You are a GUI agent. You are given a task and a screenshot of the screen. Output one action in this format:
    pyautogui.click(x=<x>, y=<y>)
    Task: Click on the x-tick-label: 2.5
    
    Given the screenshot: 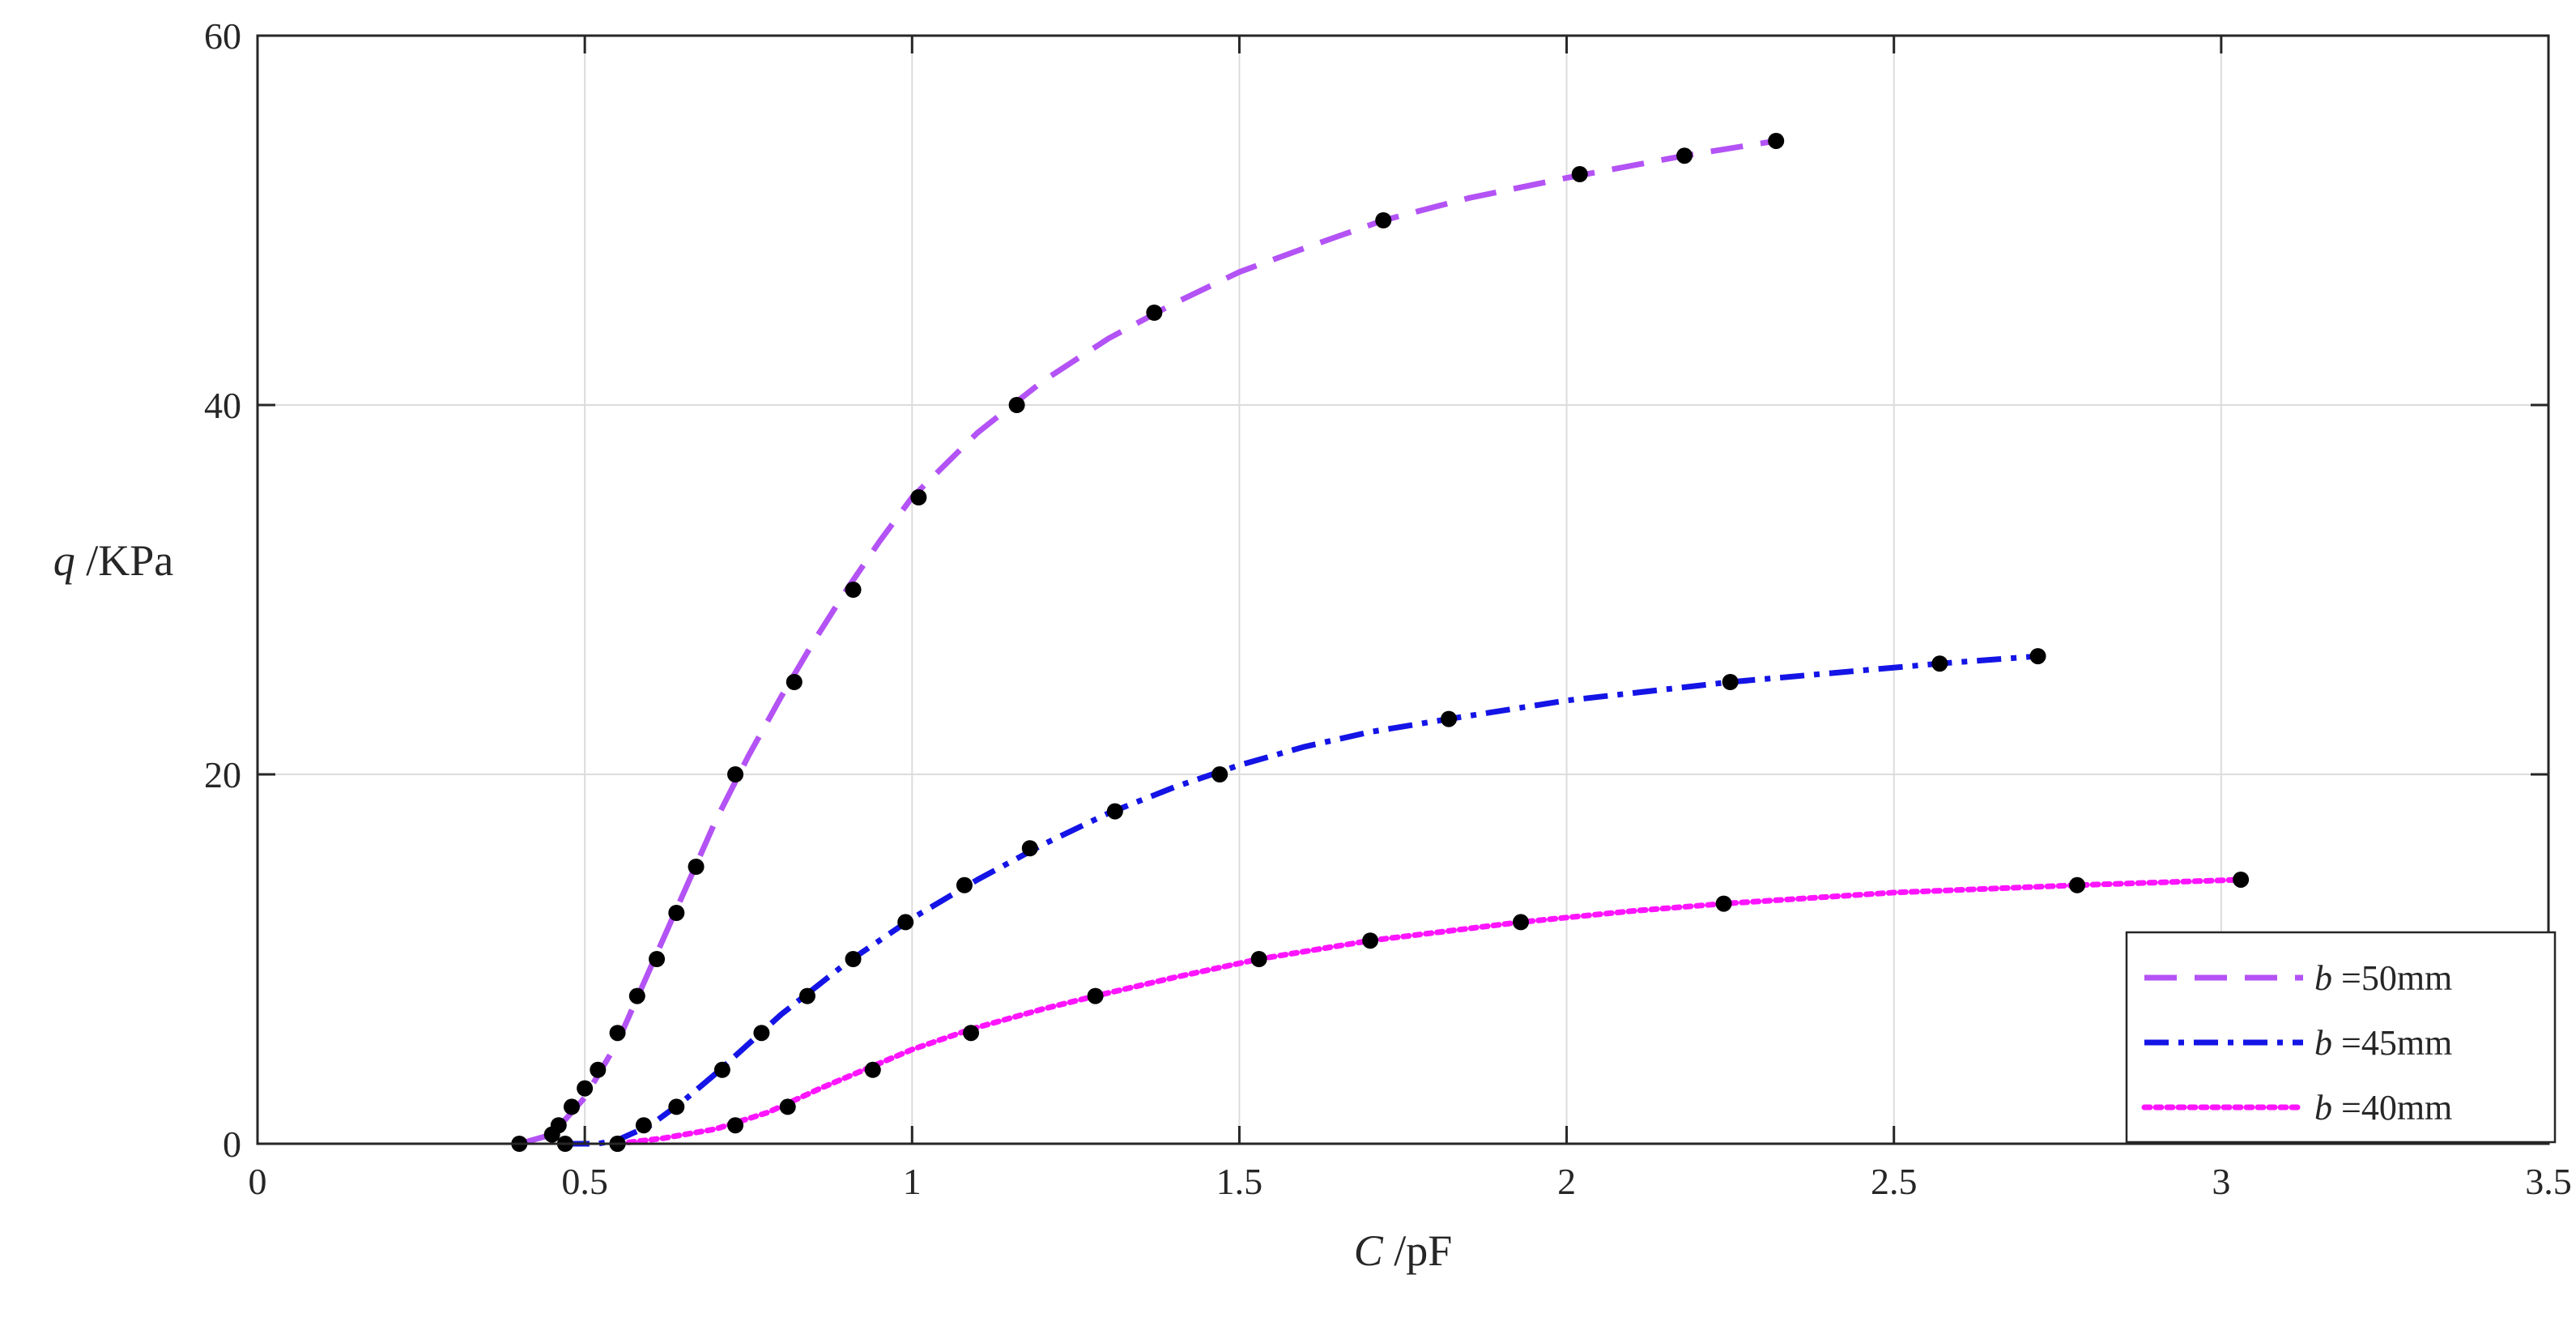 What is the action you would take?
    pyautogui.click(x=1894, y=1181)
    